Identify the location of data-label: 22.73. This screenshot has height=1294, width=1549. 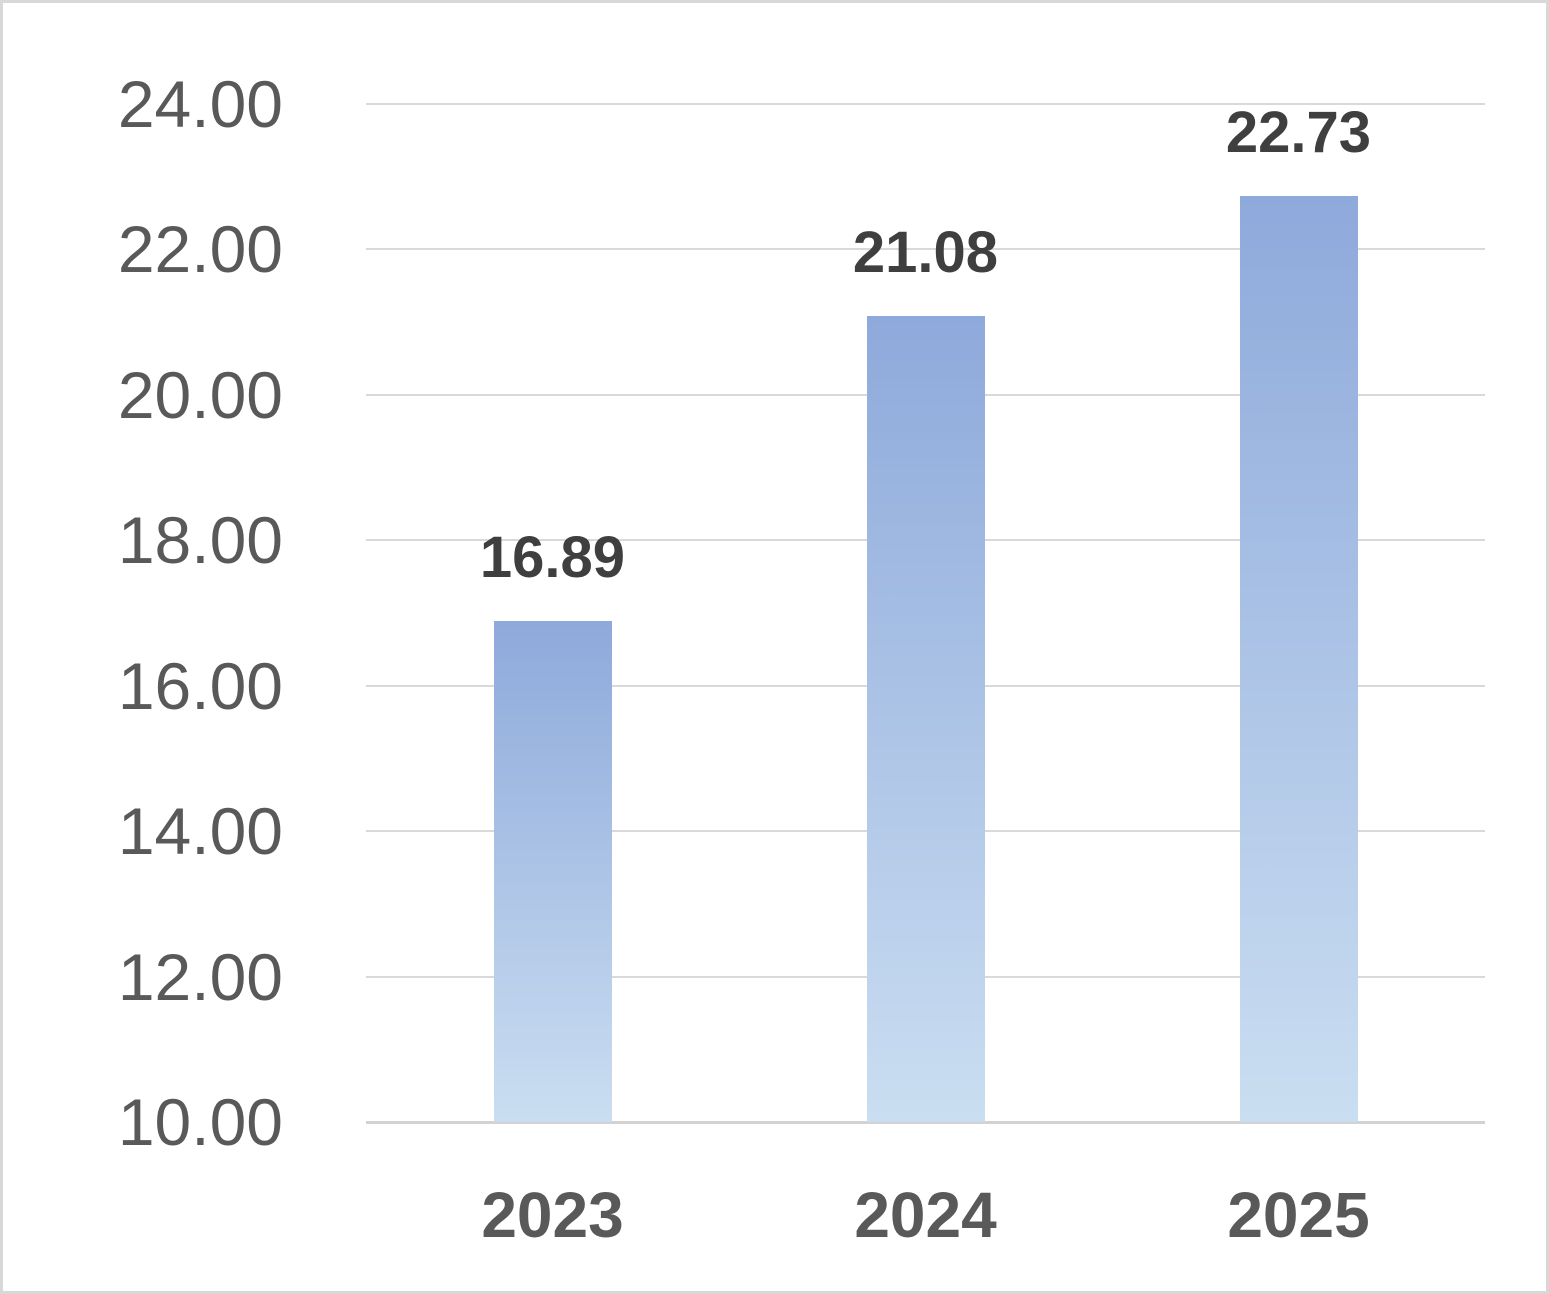
(1298, 133).